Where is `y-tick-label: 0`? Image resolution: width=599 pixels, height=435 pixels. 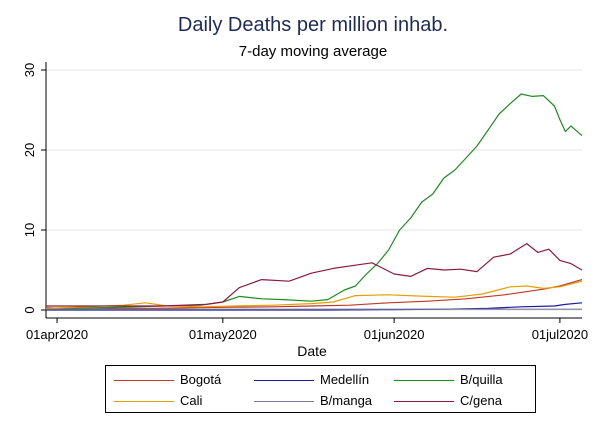
y-tick-label: 0 is located at coordinates (29, 309).